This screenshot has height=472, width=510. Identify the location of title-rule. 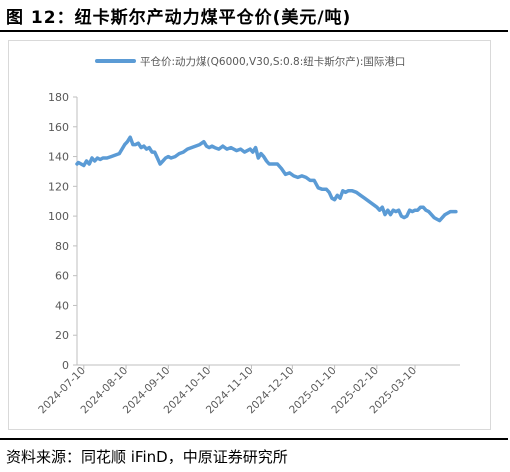
(254, 31).